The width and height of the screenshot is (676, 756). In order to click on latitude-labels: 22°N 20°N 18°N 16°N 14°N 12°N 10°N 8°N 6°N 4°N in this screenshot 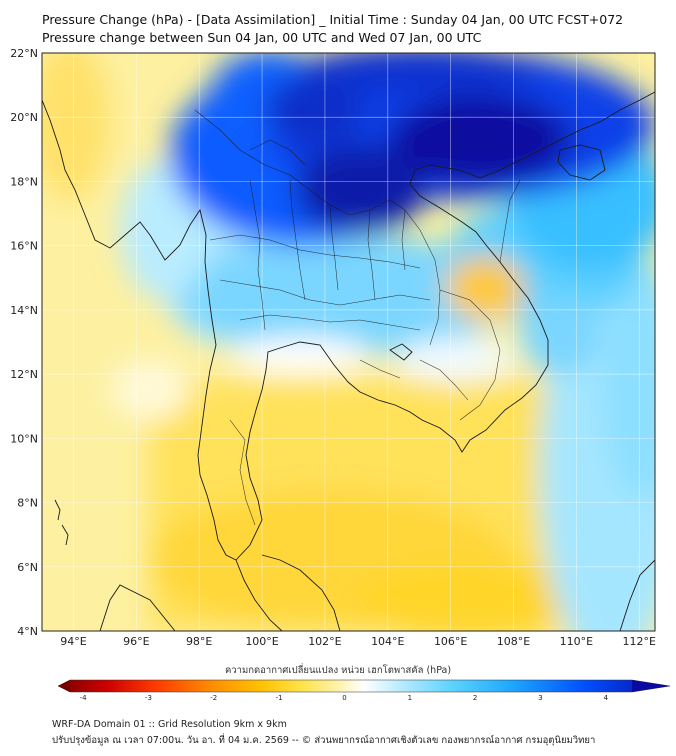, I will do `click(24, 342)`.